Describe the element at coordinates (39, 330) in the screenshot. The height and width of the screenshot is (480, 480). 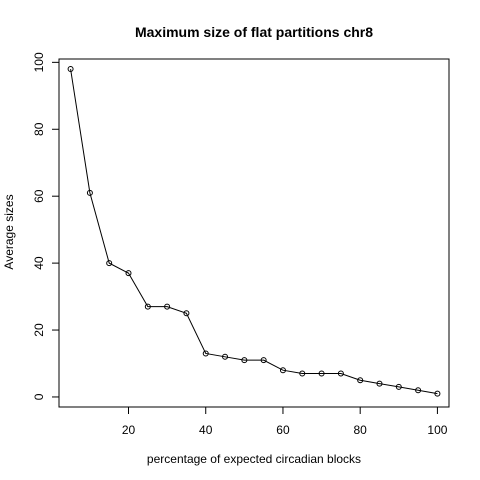
I see `y-tick-label: 20` at that location.